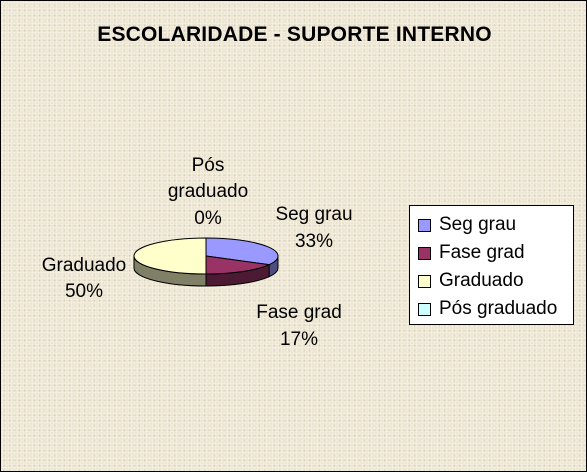 Image resolution: width=587 pixels, height=472 pixels. I want to click on data-label-pos-graduado-name-2: graduado, so click(208, 191).